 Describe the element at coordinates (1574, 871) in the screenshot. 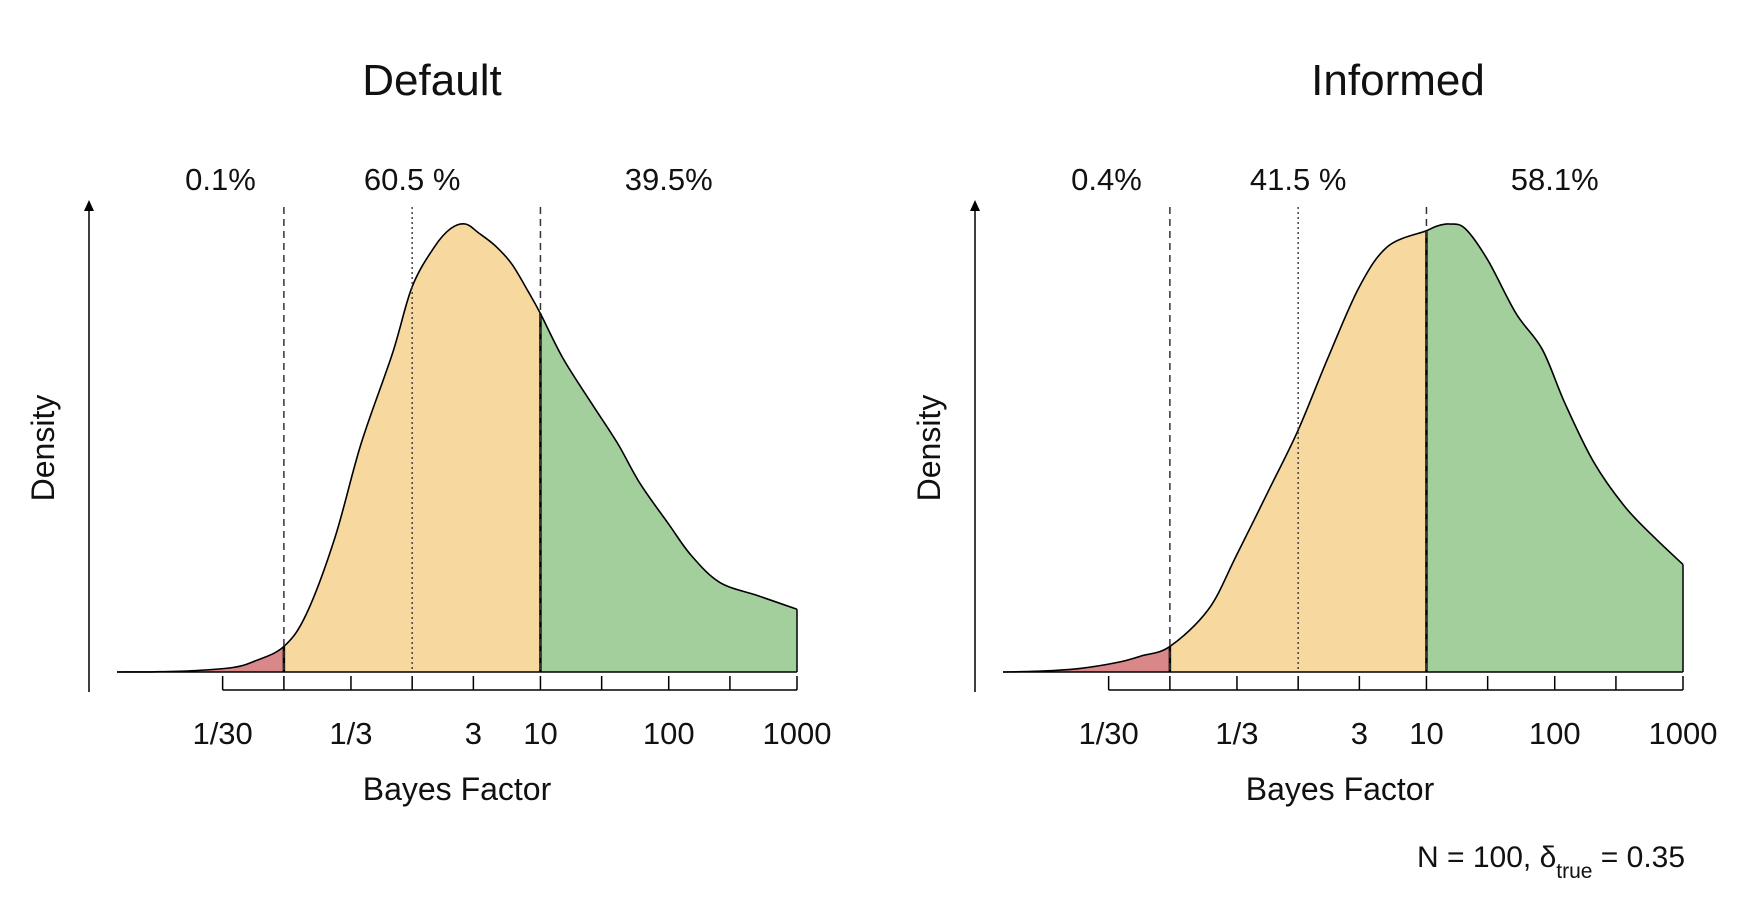

I see `footnote-subscript: true` at that location.